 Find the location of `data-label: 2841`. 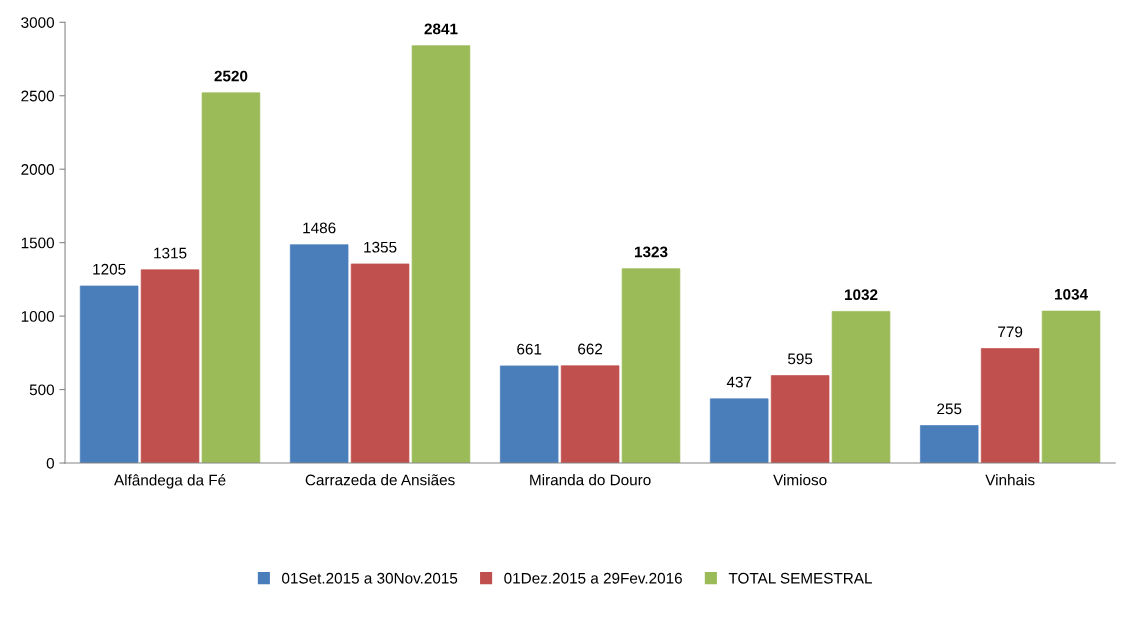

data-label: 2841 is located at coordinates (441, 29).